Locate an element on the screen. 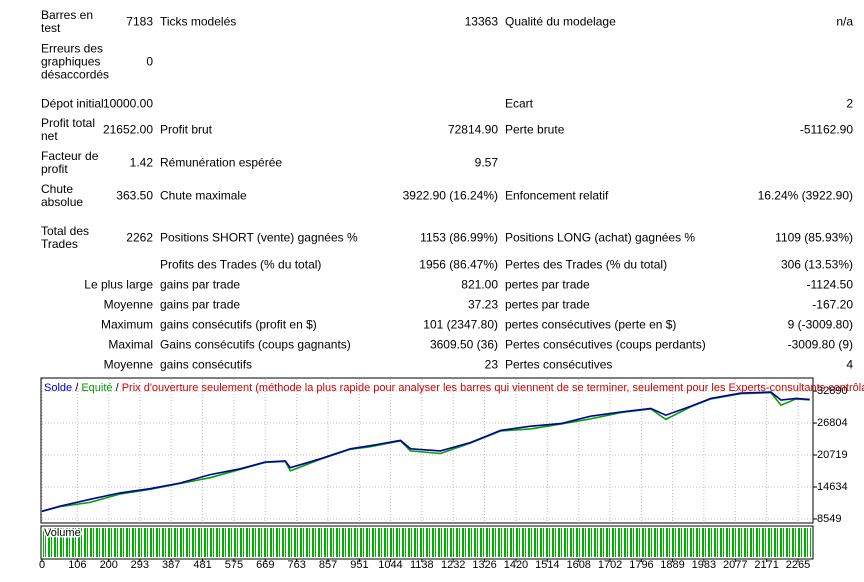 The width and height of the screenshot is (864, 582). x-tick-label: 1983 is located at coordinates (704, 565).